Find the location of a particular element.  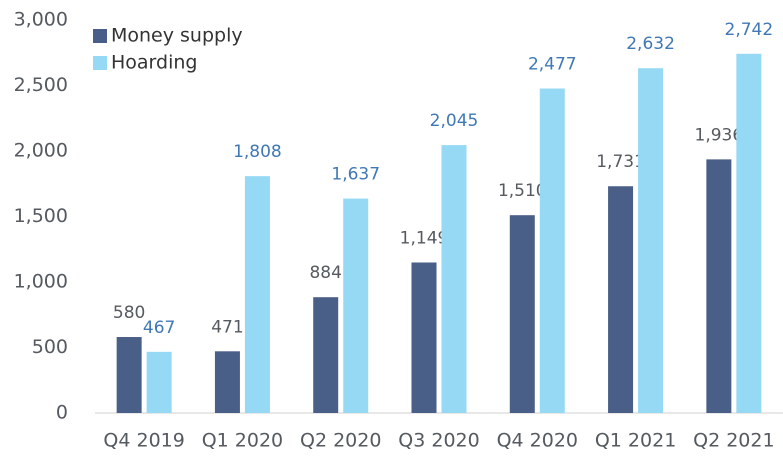

value-label: 1,936 is located at coordinates (719, 135).